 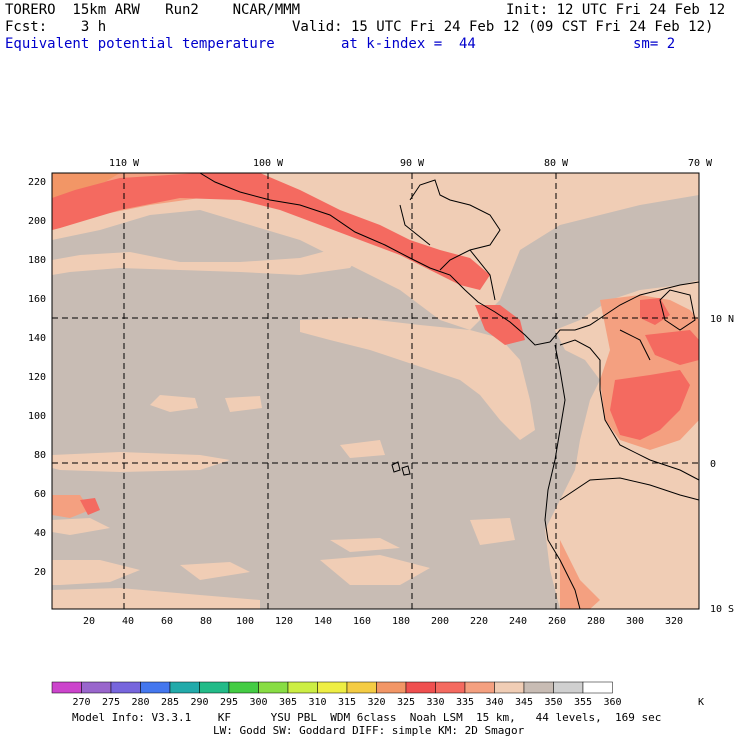 I want to click on colorbar-label: 270, so click(x=81, y=702).